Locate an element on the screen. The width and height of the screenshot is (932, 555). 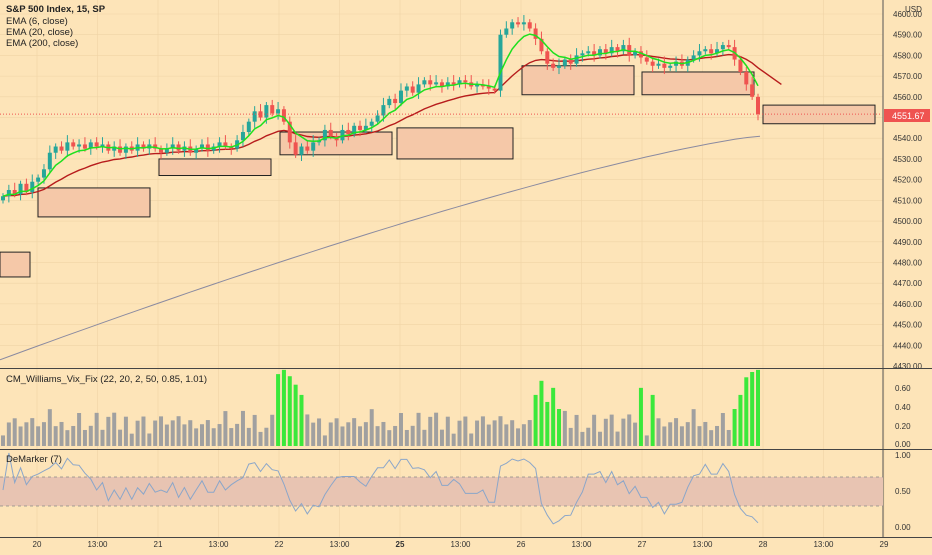
demarker-panel: DeMarker (7) 0.00 0.50 1.00 is located at coordinates (455, 491).